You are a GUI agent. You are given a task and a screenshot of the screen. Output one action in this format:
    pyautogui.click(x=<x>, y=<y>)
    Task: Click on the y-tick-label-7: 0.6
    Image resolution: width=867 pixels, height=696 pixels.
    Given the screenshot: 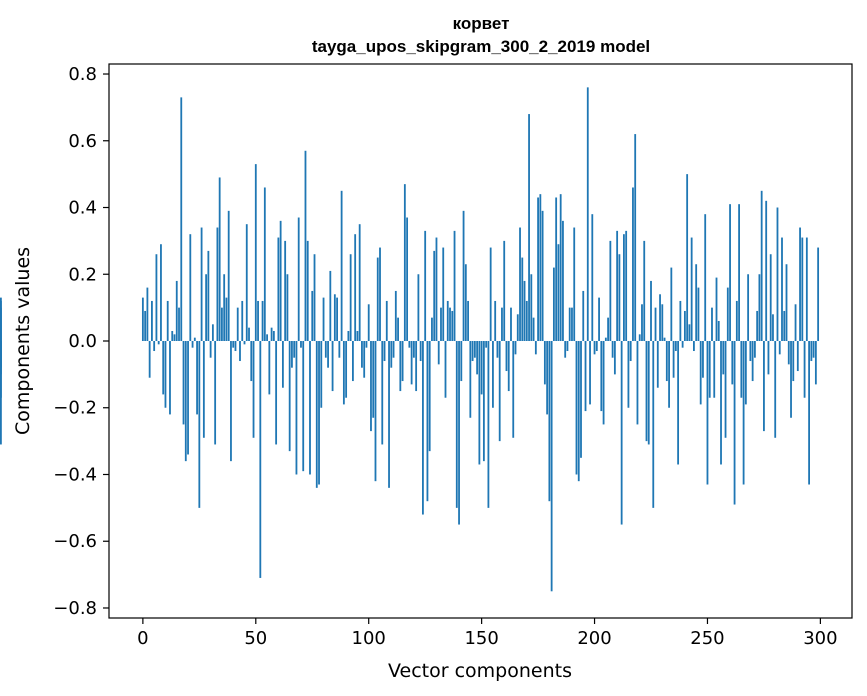 What is the action you would take?
    pyautogui.click(x=82, y=141)
    